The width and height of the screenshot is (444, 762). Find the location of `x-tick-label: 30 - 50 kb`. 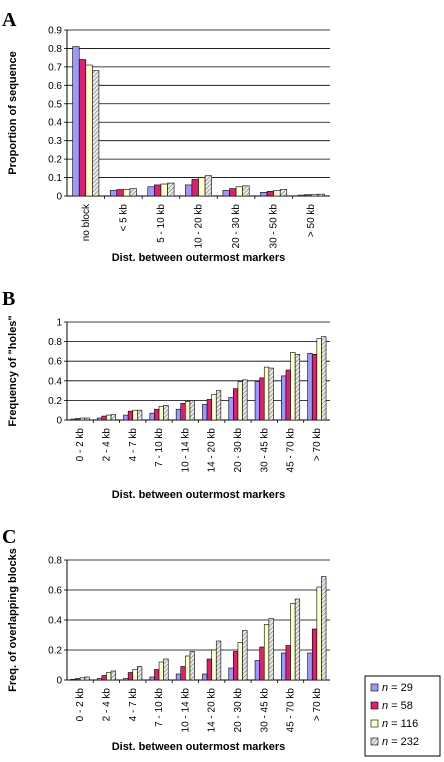

x-tick-label: 30 - 50 kb is located at coordinates (274, 226).